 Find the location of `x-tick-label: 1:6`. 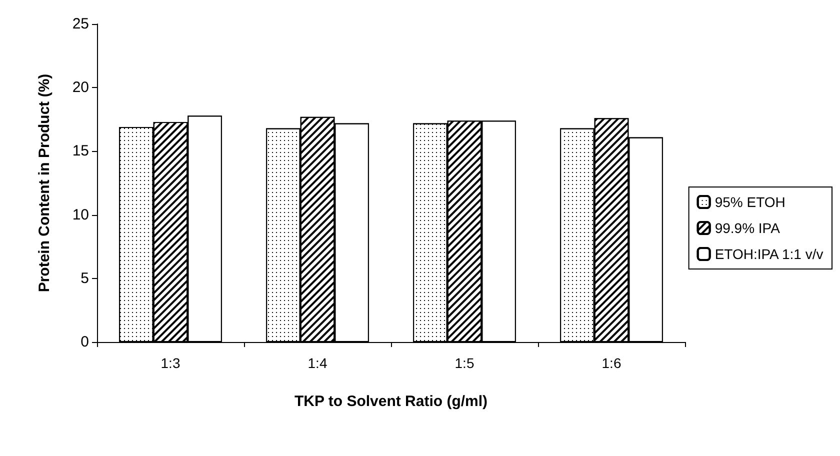

x-tick-label: 1:6 is located at coordinates (612, 363).